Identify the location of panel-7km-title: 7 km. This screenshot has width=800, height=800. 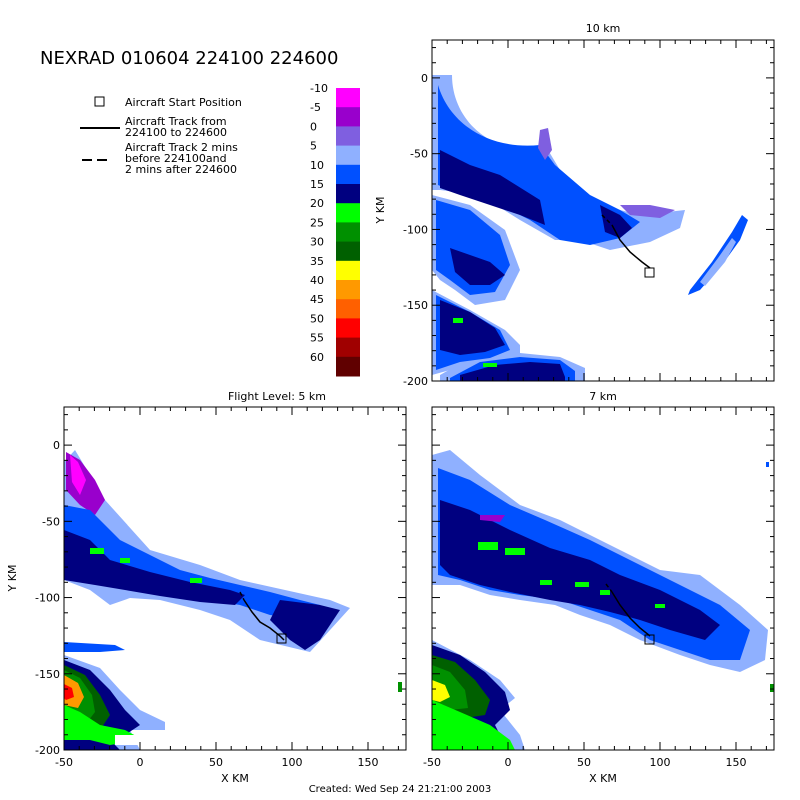
(603, 396).